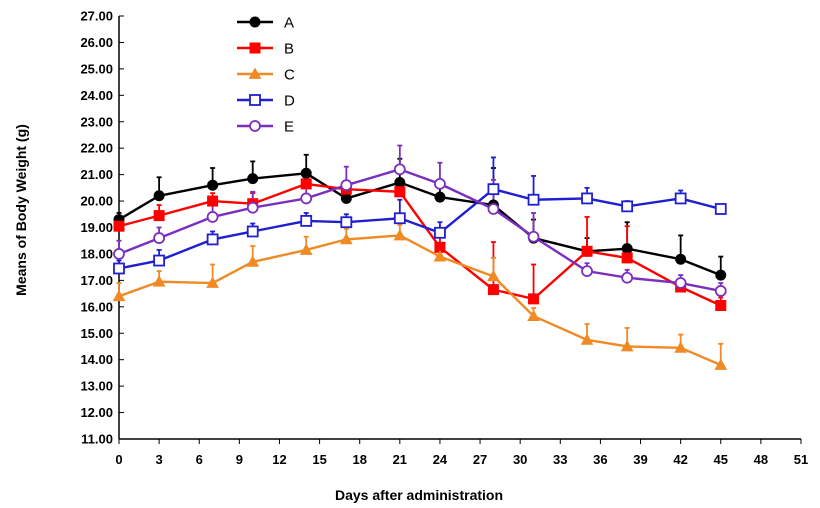 This screenshot has height=508, width=820. I want to click on x-tick-label: 6, so click(199, 459).